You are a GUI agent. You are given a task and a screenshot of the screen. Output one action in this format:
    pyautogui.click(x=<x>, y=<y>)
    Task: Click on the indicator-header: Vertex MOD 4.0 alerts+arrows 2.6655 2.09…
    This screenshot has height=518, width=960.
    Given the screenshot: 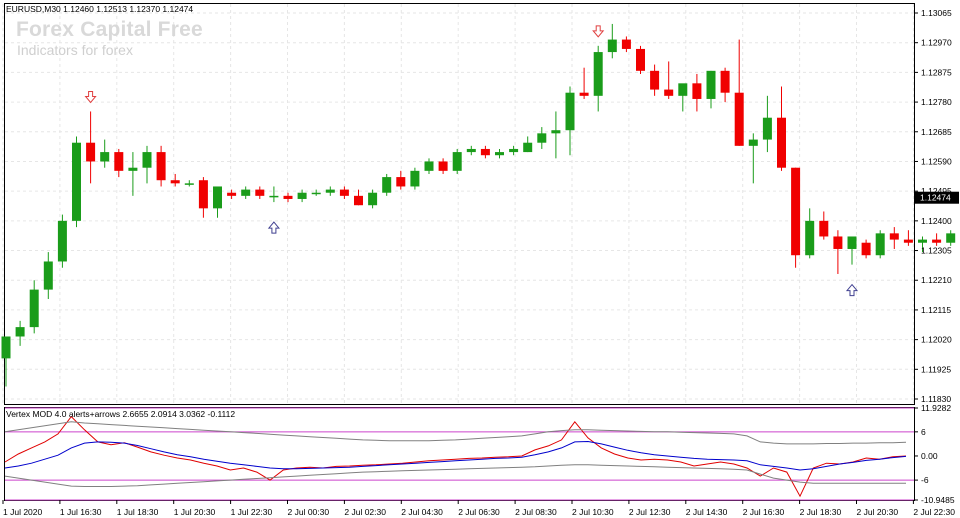 What is the action you would take?
    pyautogui.click(x=121, y=414)
    